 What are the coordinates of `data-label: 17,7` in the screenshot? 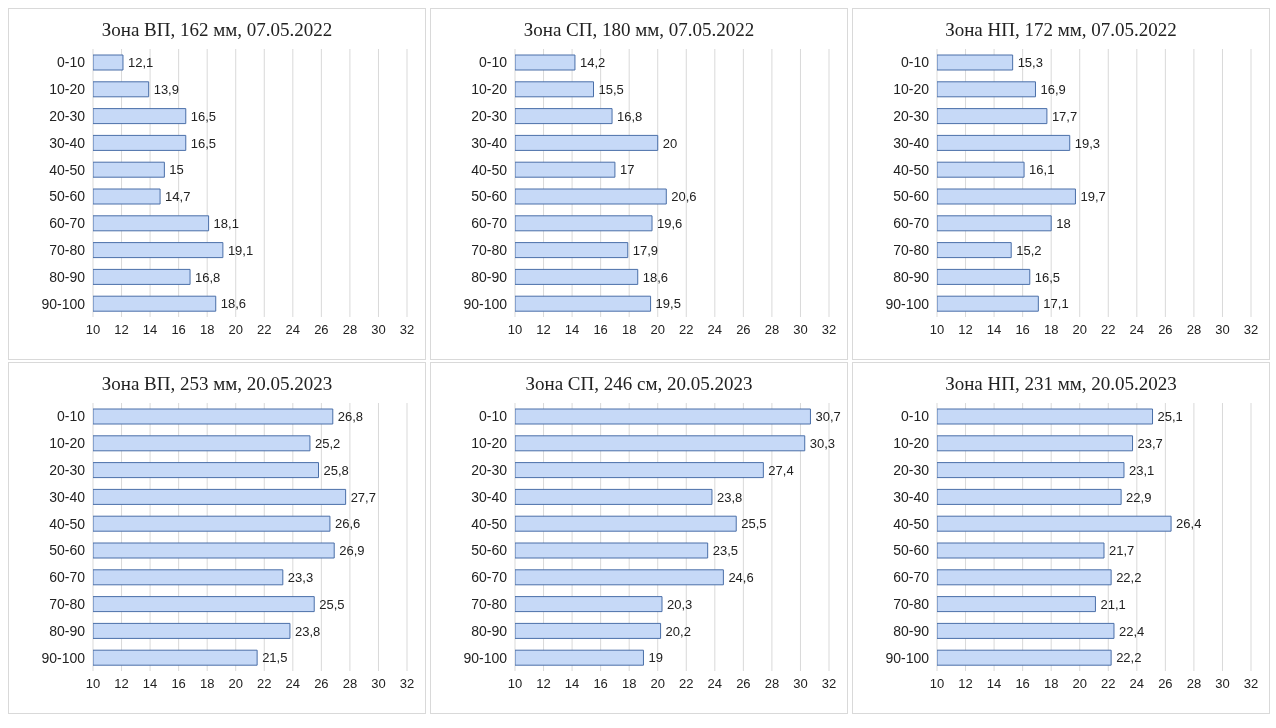 It's located at (1064, 116).